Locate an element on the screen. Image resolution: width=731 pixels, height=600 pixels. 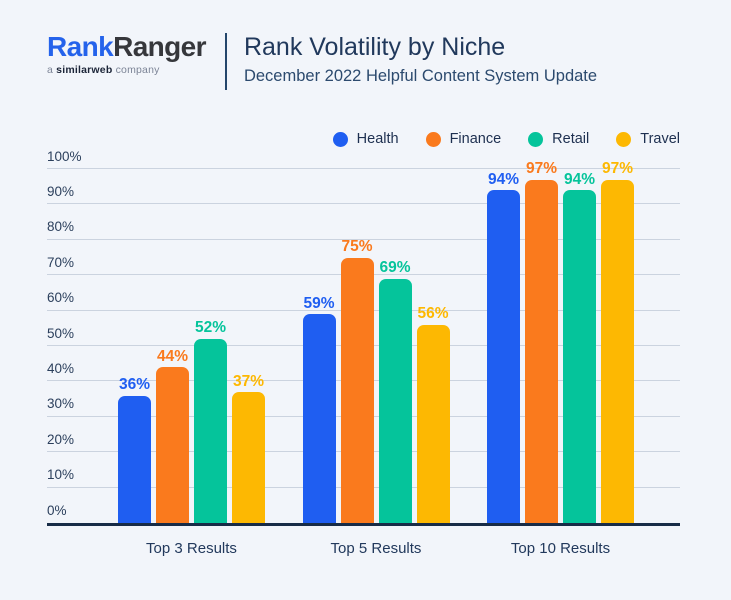
legend-item-health: Health is located at coordinates (365, 139).